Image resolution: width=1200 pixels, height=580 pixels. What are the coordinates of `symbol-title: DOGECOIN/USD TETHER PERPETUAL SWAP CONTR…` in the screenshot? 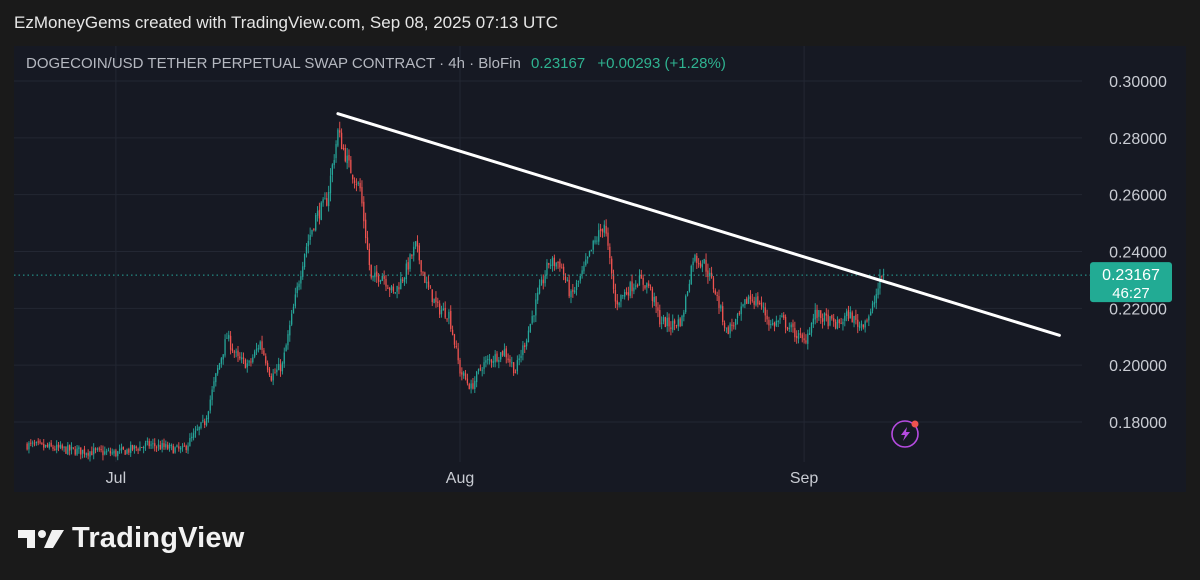 It's located at (273, 63).